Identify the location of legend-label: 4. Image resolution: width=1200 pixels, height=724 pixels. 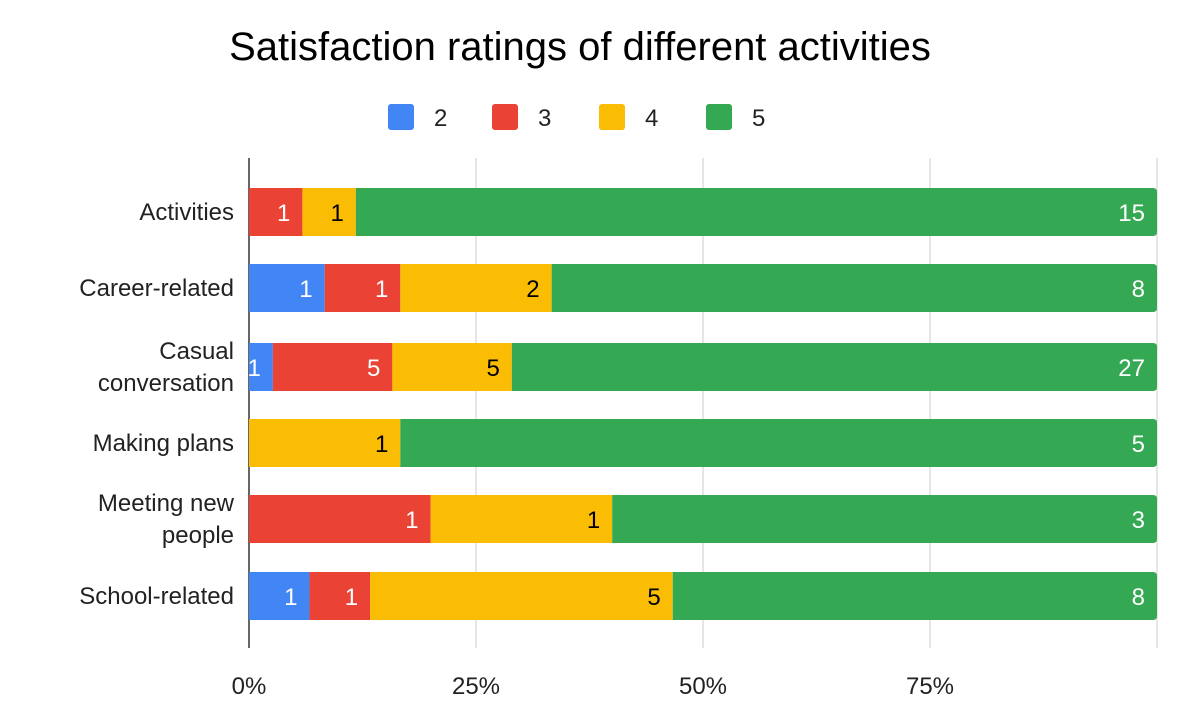
(651, 118).